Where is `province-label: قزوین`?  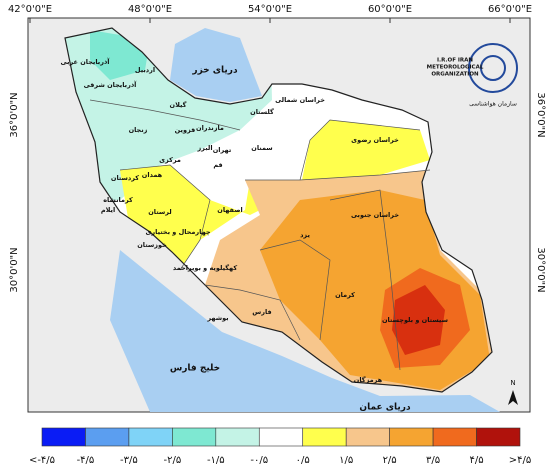
province-label: قزوین is located at coordinates (185, 130).